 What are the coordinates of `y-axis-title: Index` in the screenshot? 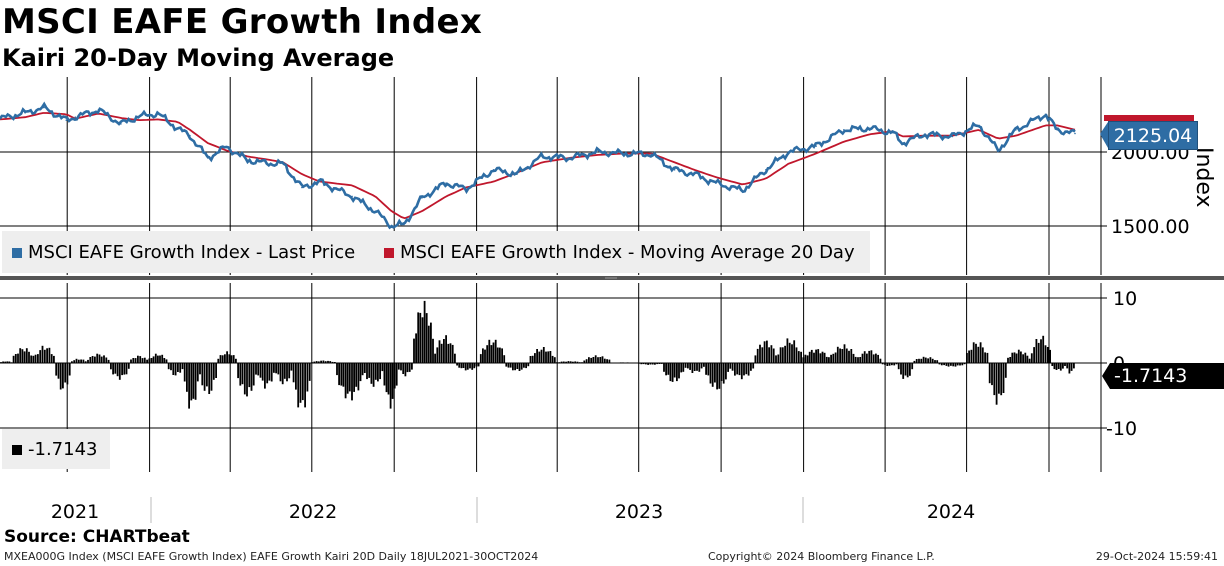 It's located at (1203, 177).